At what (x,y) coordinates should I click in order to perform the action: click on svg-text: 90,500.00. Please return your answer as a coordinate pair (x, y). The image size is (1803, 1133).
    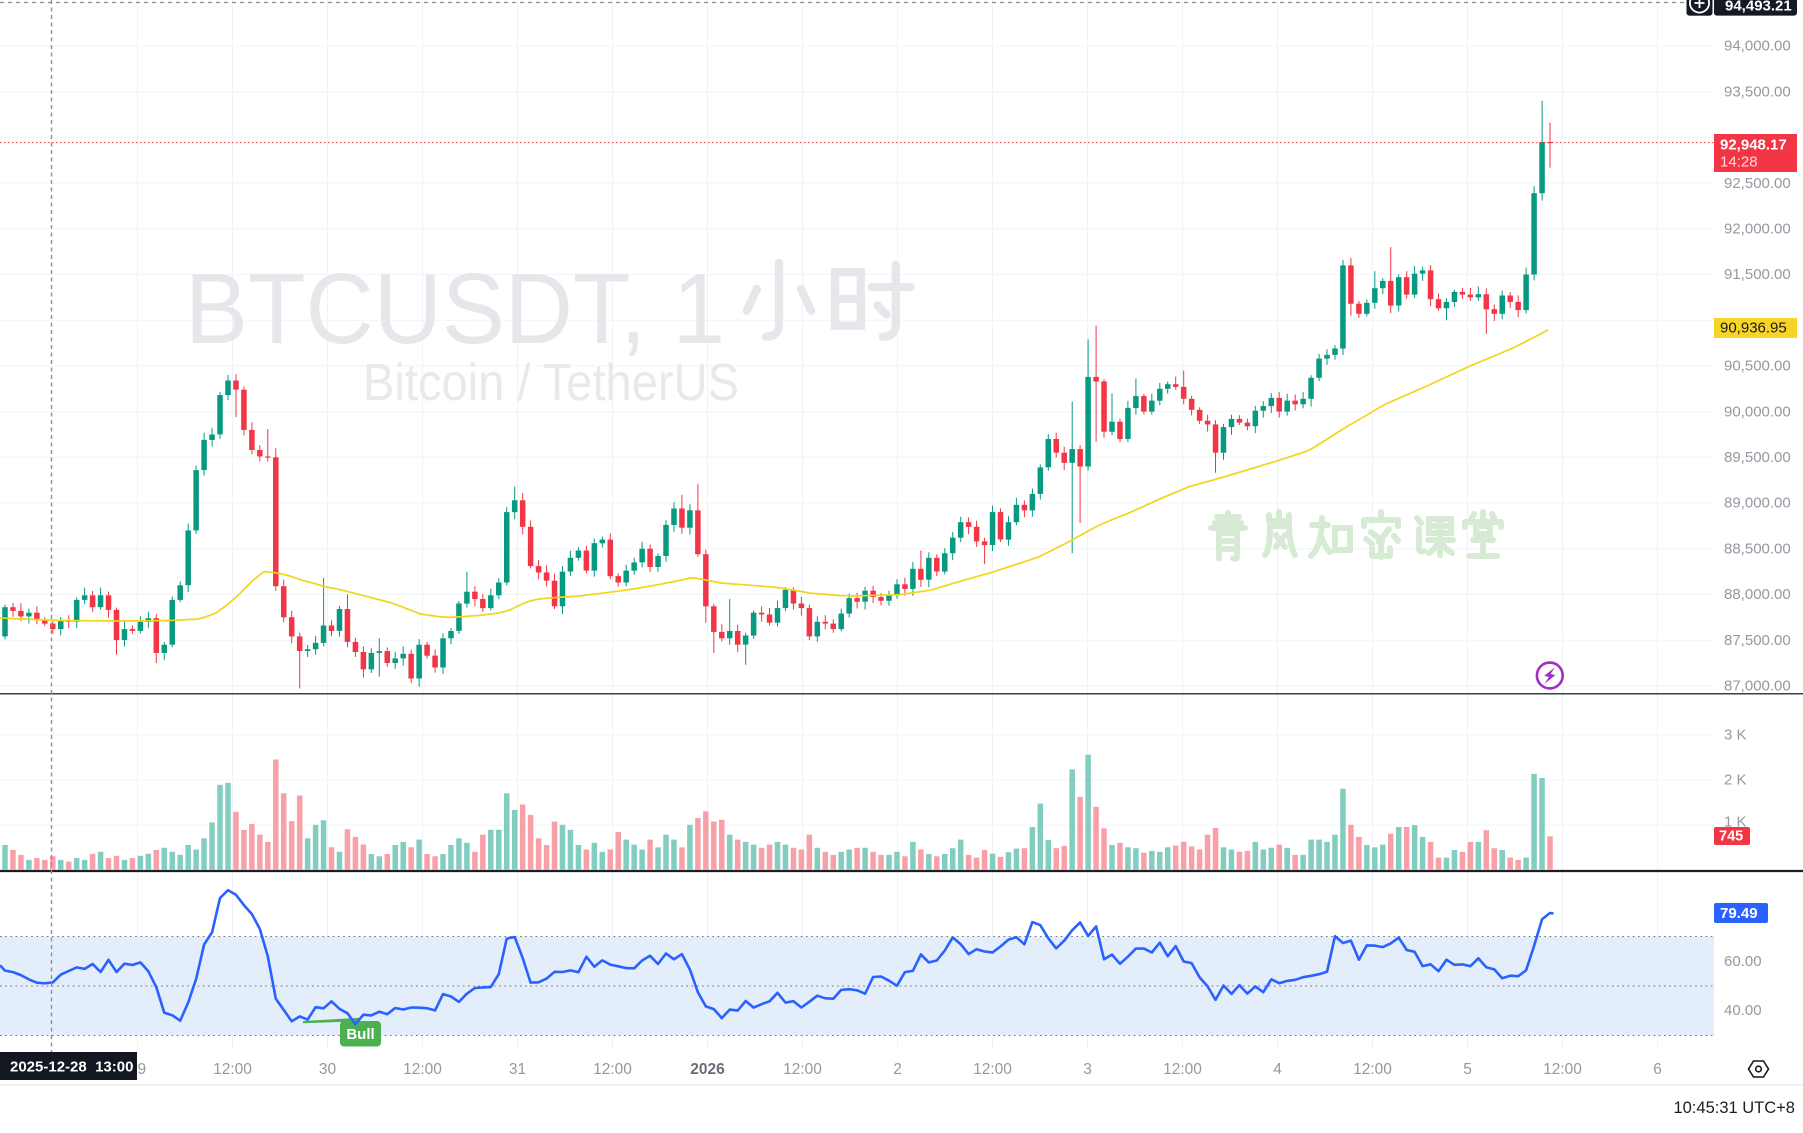
    Looking at the image, I should click on (1757, 366).